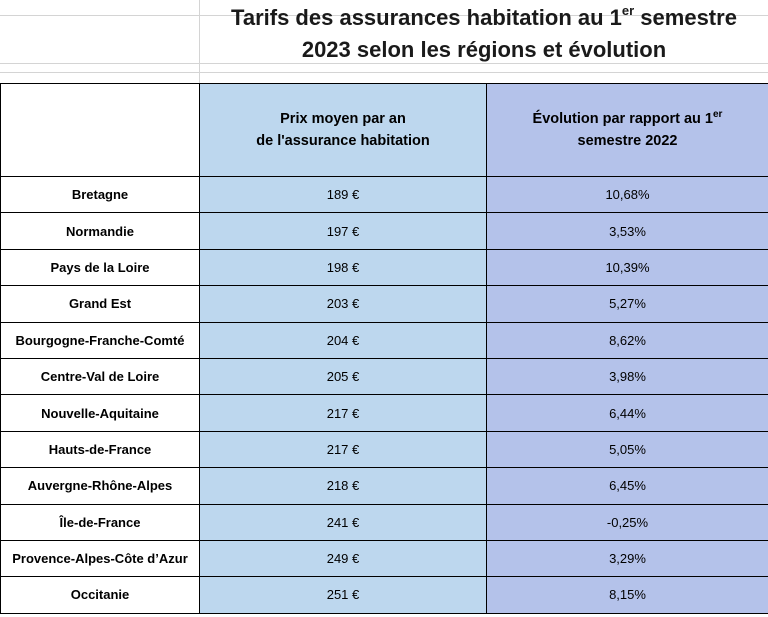 The image size is (768, 617). Describe the element at coordinates (100, 267) in the screenshot. I see `region-cell: Pays de la Loire` at that location.